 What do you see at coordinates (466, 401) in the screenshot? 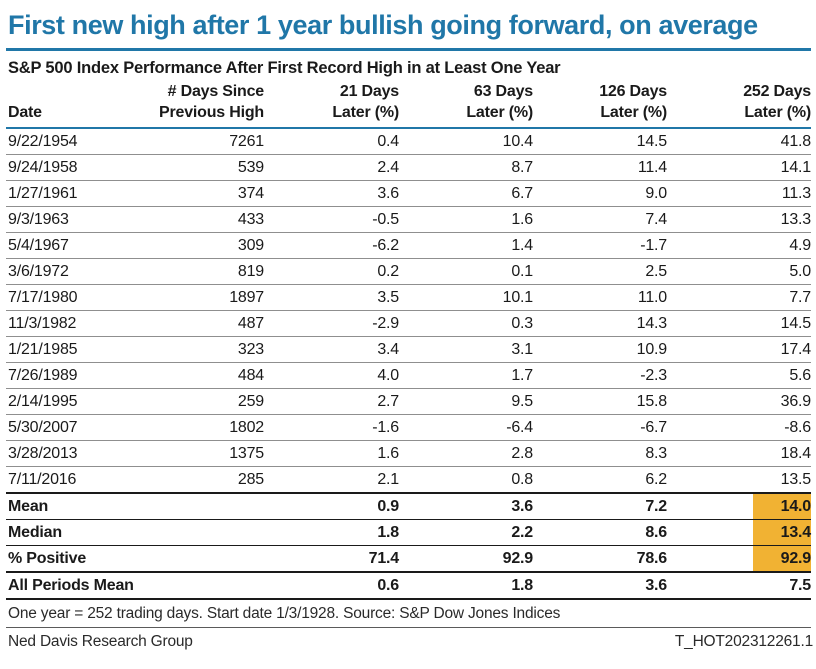
I see `value-cell: 9.5` at bounding box center [466, 401].